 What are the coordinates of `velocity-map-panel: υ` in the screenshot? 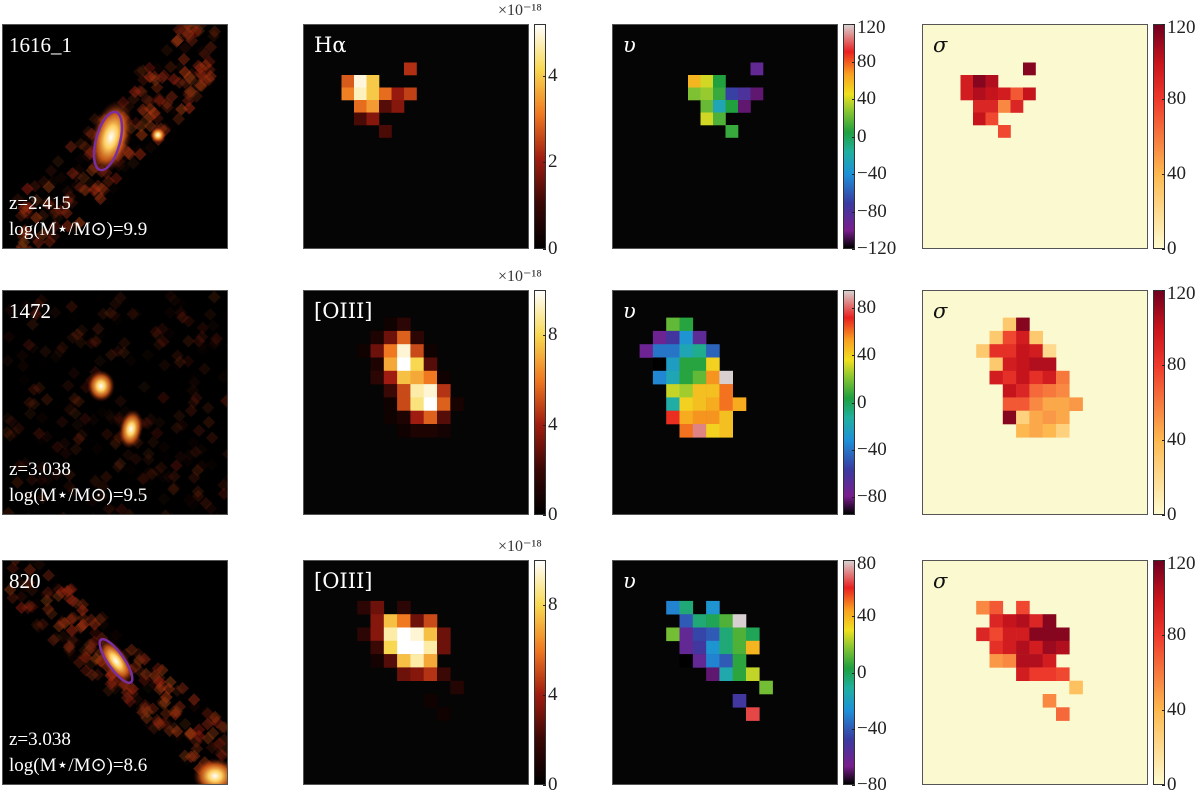 It's located at (725, 672).